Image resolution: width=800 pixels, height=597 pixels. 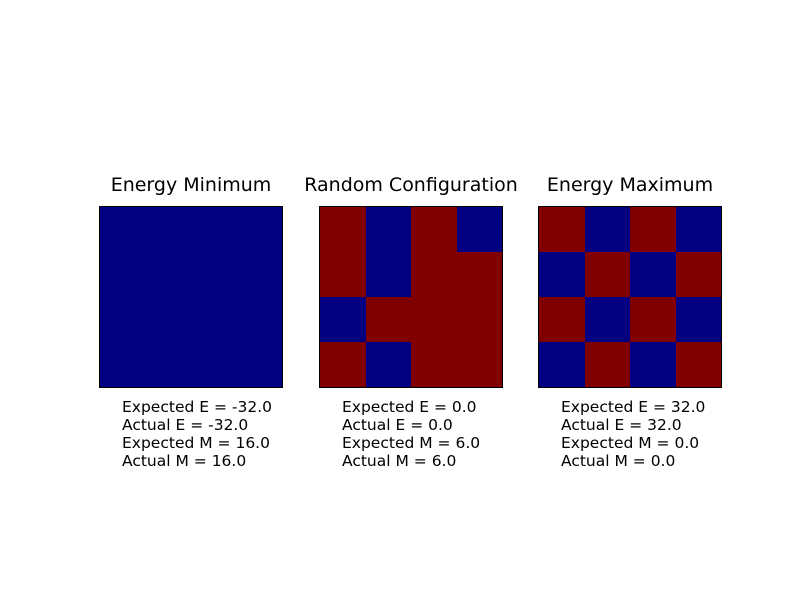 What do you see at coordinates (191, 185) in the screenshot?
I see `panel-title: Energy Minimum` at bounding box center [191, 185].